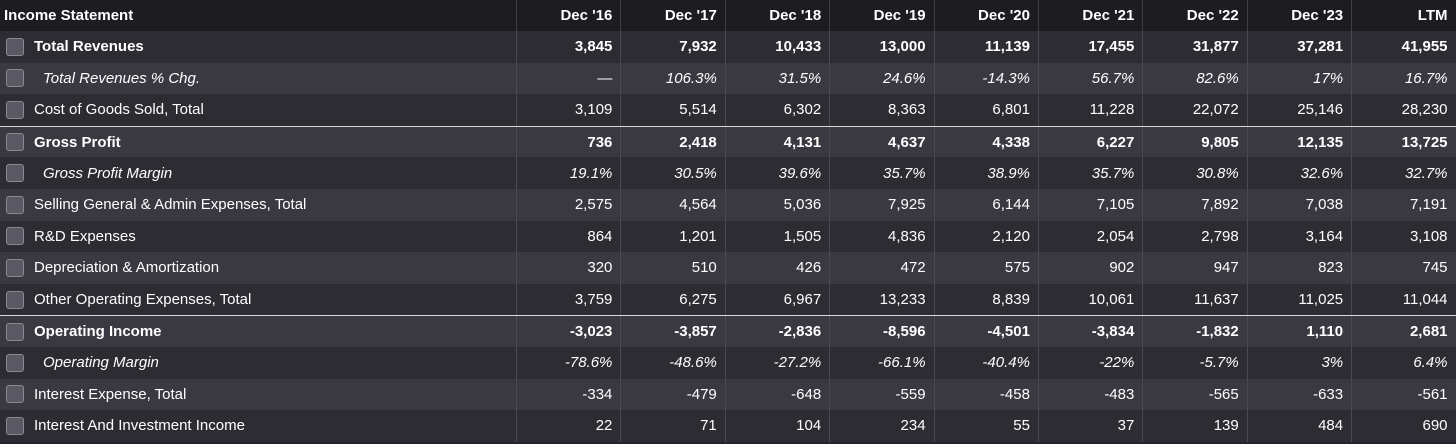 This screenshot has height=444, width=1456. Describe the element at coordinates (568, 394) in the screenshot. I see `table-cell: -334` at that location.